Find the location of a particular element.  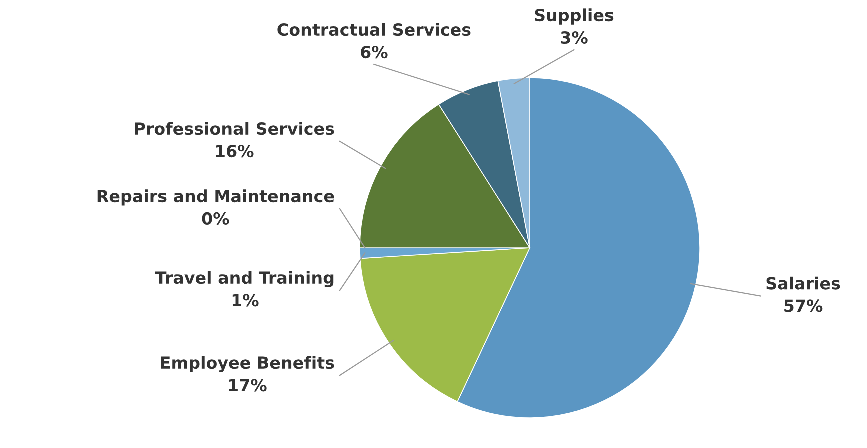

data-label: 3% is located at coordinates (574, 37).